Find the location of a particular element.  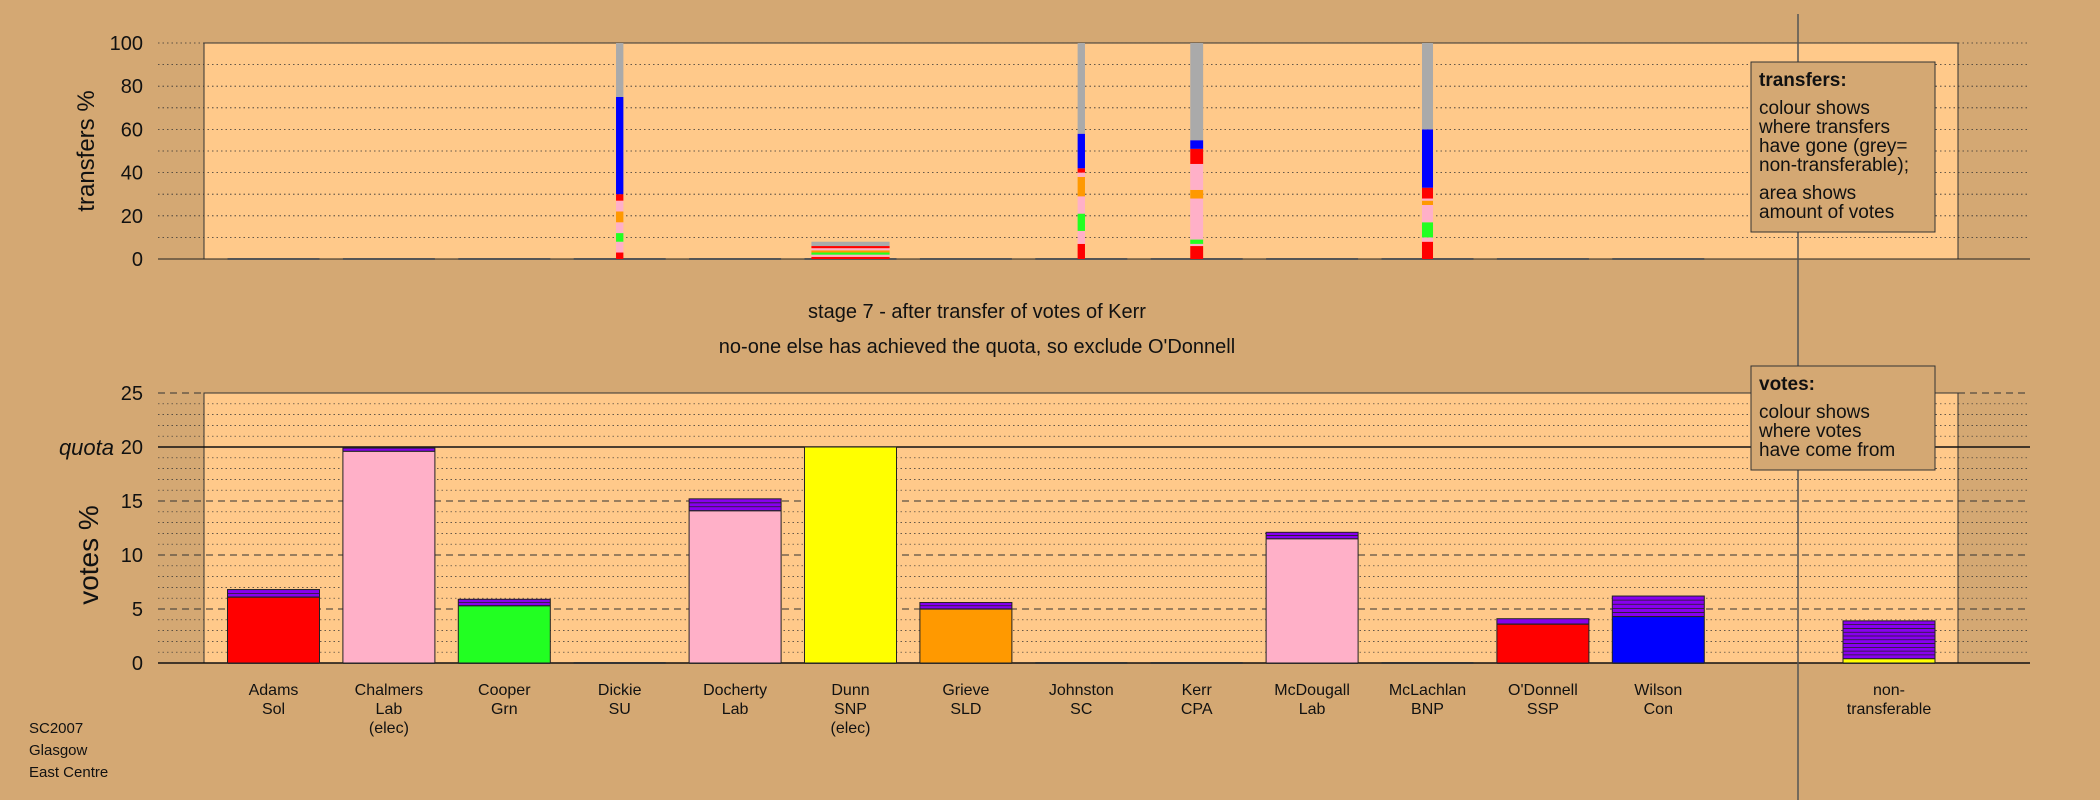

votes-legend-line: colour shows is located at coordinates (1814, 412).